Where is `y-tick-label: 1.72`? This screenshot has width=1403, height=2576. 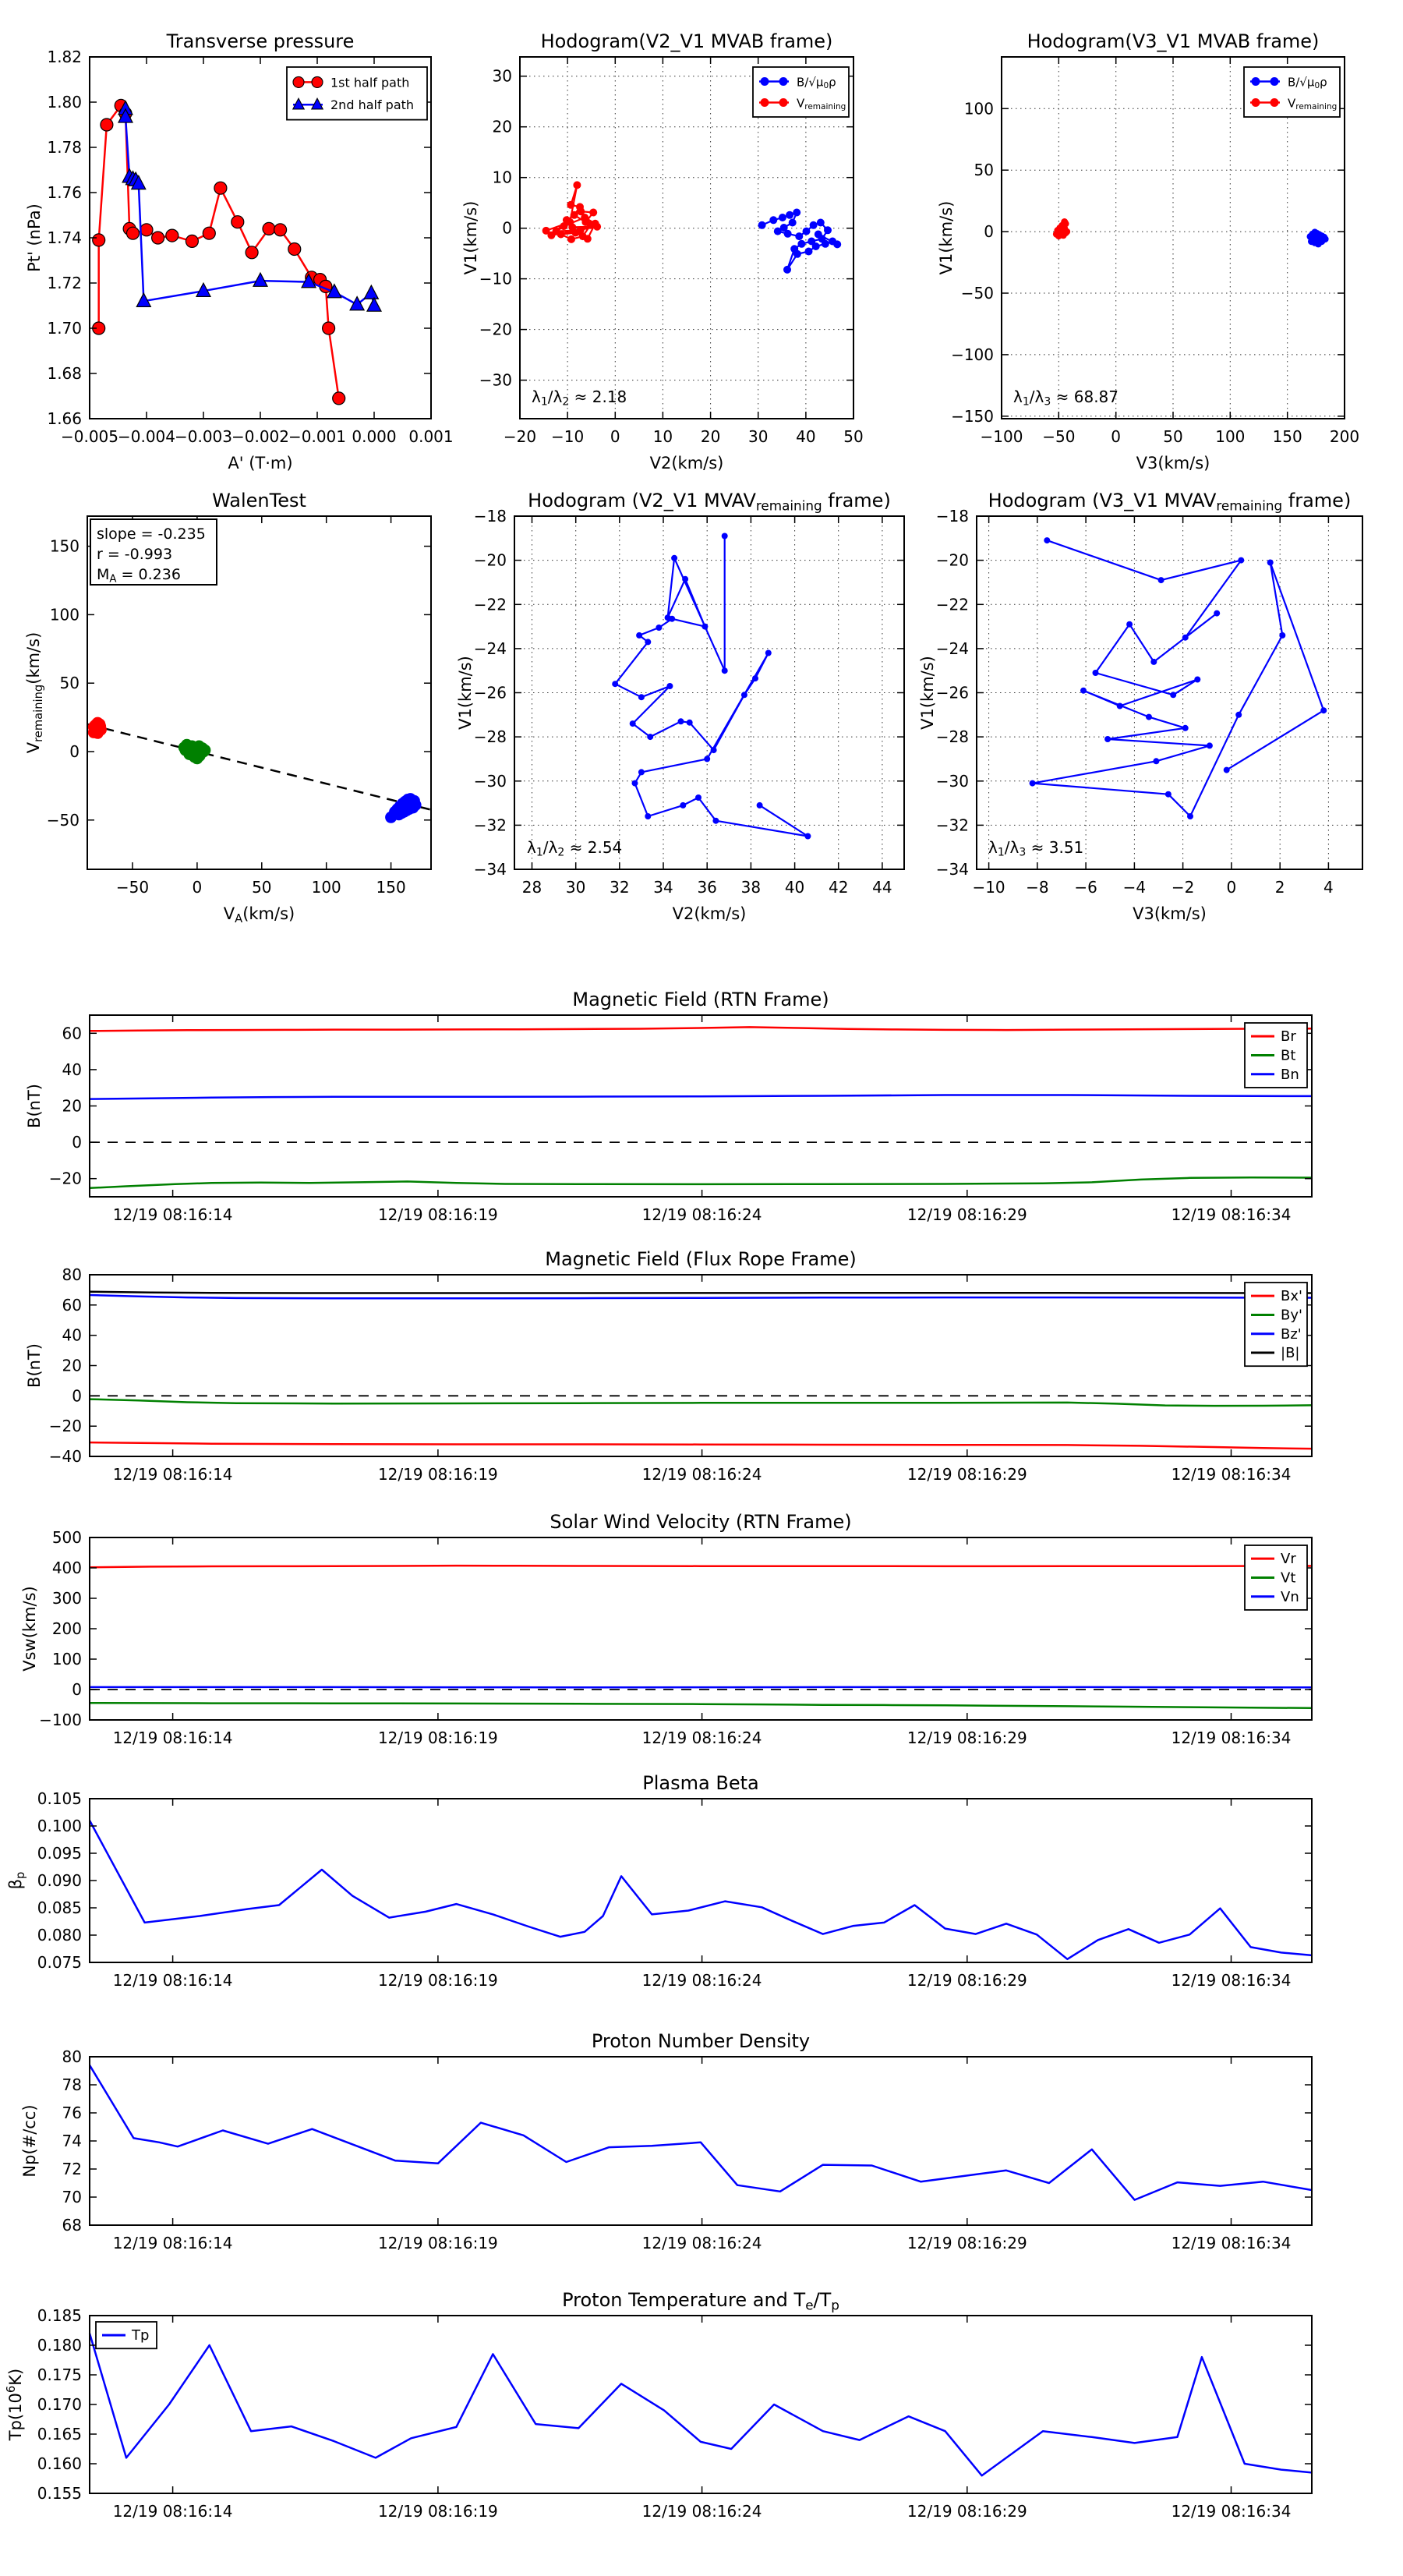
y-tick-label: 1.72 is located at coordinates (64, 283).